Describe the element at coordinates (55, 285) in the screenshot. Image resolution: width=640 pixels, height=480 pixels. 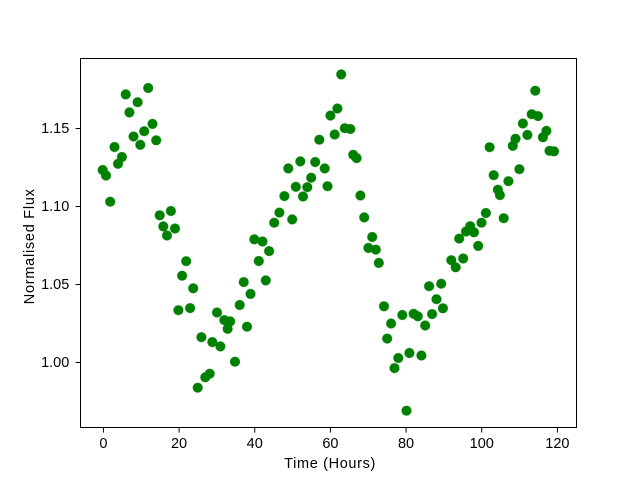
I see `svg-text: 1.05` at that location.